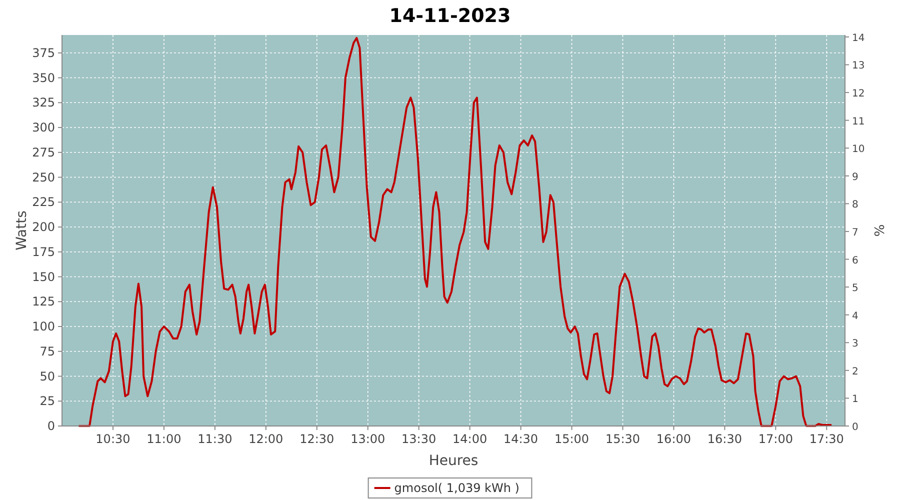  Describe the element at coordinates (775, 439) in the screenshot. I see `x-tick-label: 17:00` at that location.